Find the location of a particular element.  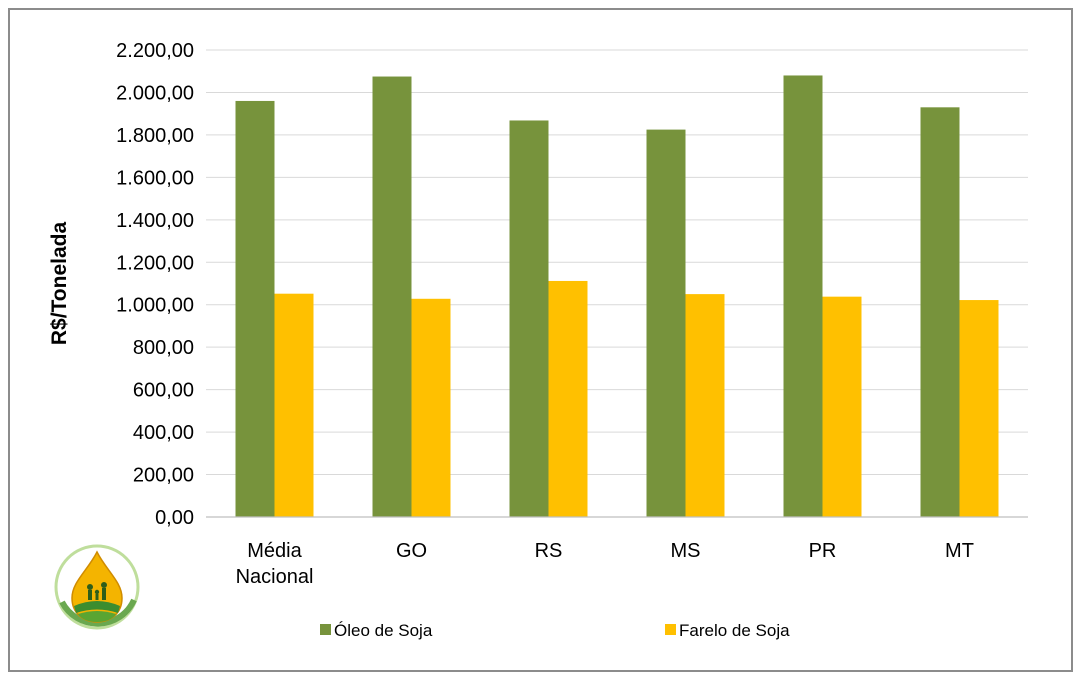

x-category-label: MT is located at coordinates (959, 551).